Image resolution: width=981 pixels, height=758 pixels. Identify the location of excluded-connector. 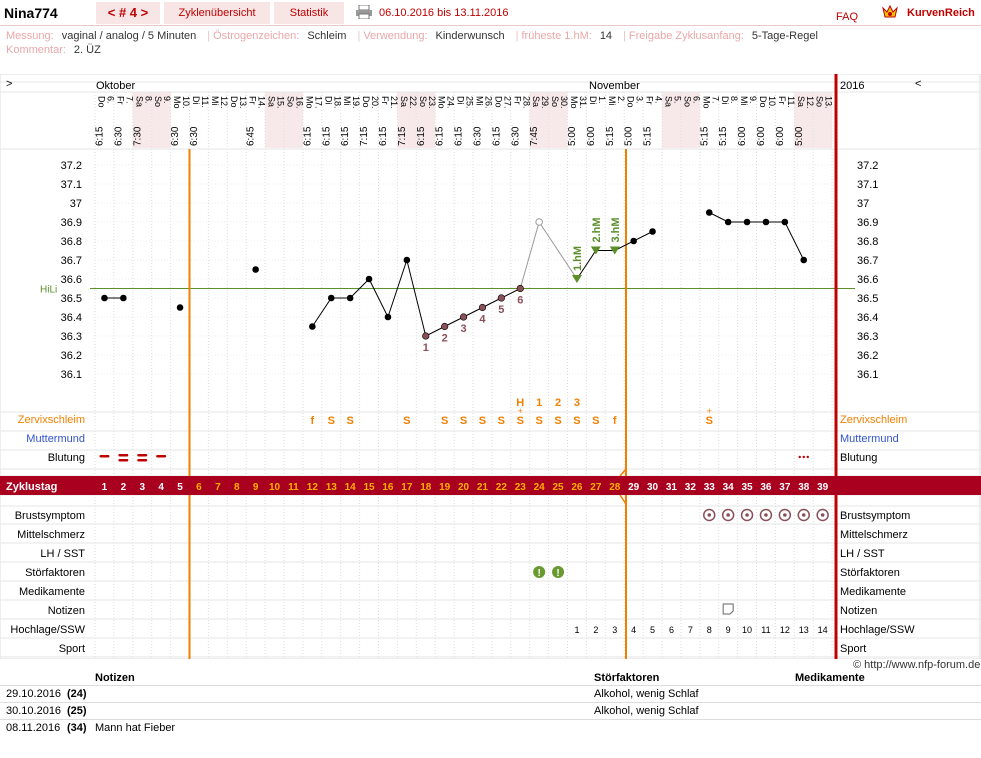
(529, 255).